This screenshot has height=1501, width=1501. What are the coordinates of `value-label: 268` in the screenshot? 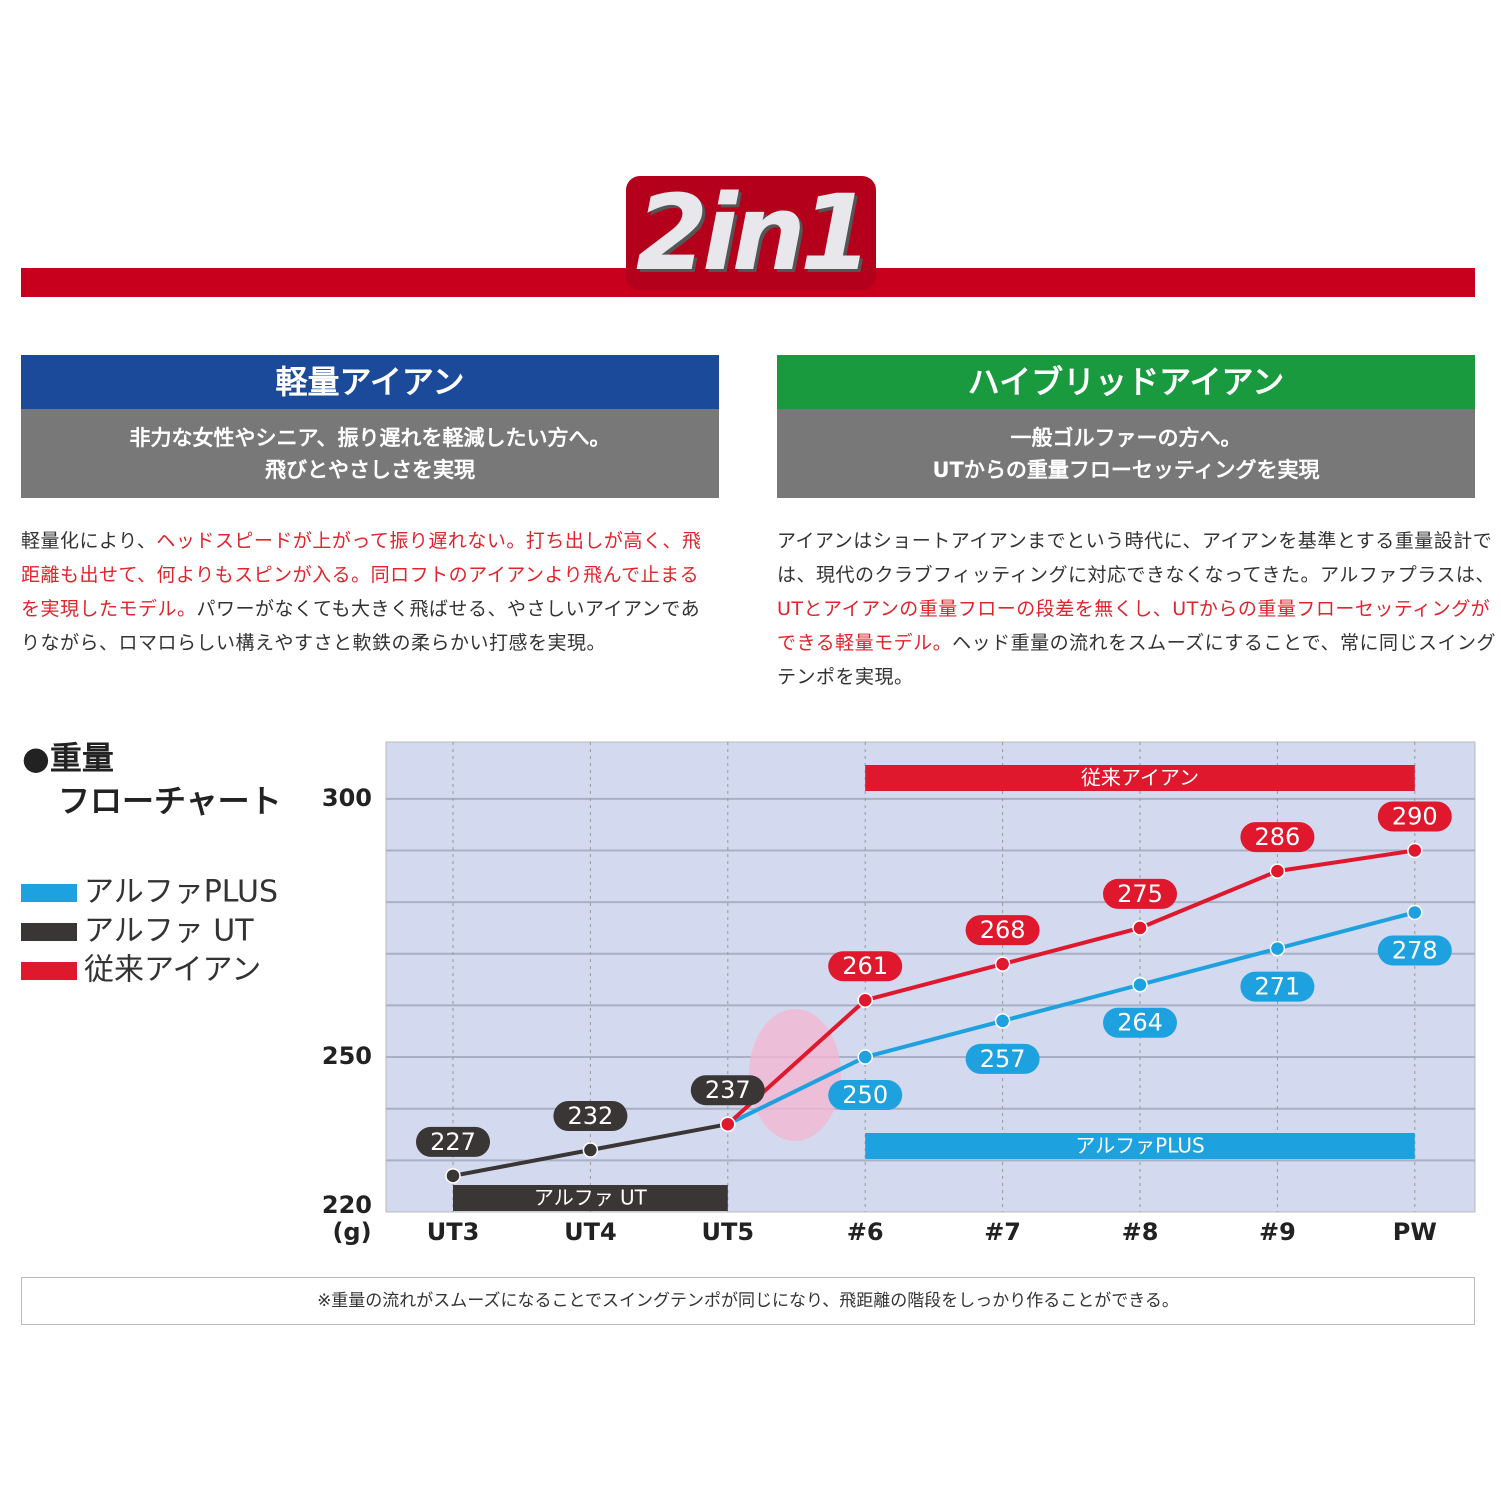 It's located at (1003, 930).